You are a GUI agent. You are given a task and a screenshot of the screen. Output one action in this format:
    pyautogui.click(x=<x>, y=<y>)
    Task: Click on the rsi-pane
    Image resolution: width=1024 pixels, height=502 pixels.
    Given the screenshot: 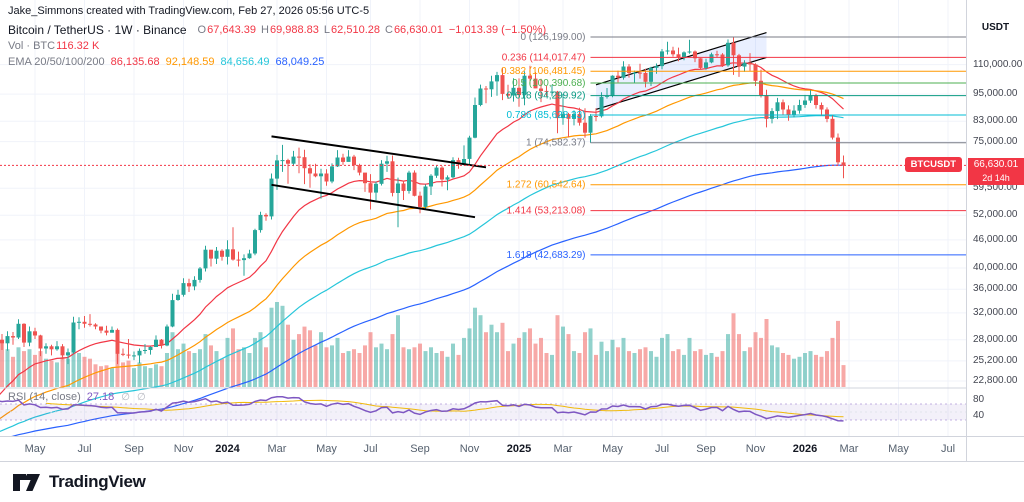 What is the action you would take?
    pyautogui.click(x=483, y=409)
    